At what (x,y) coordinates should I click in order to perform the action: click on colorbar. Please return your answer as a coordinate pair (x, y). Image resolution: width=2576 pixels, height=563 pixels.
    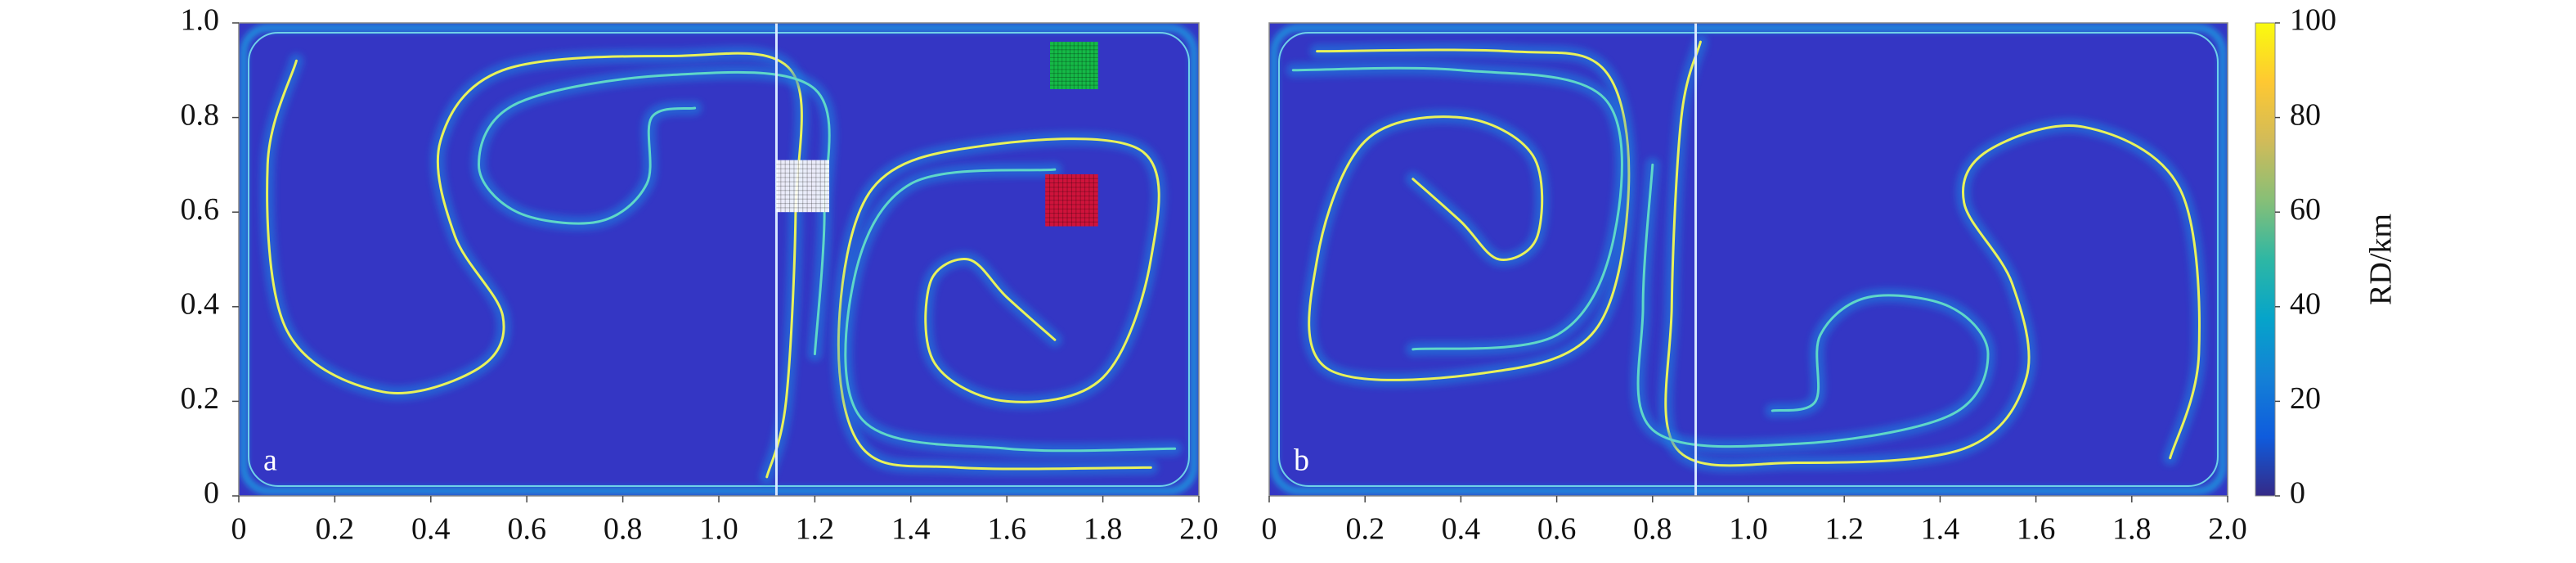
    Looking at the image, I should click on (2265, 259).